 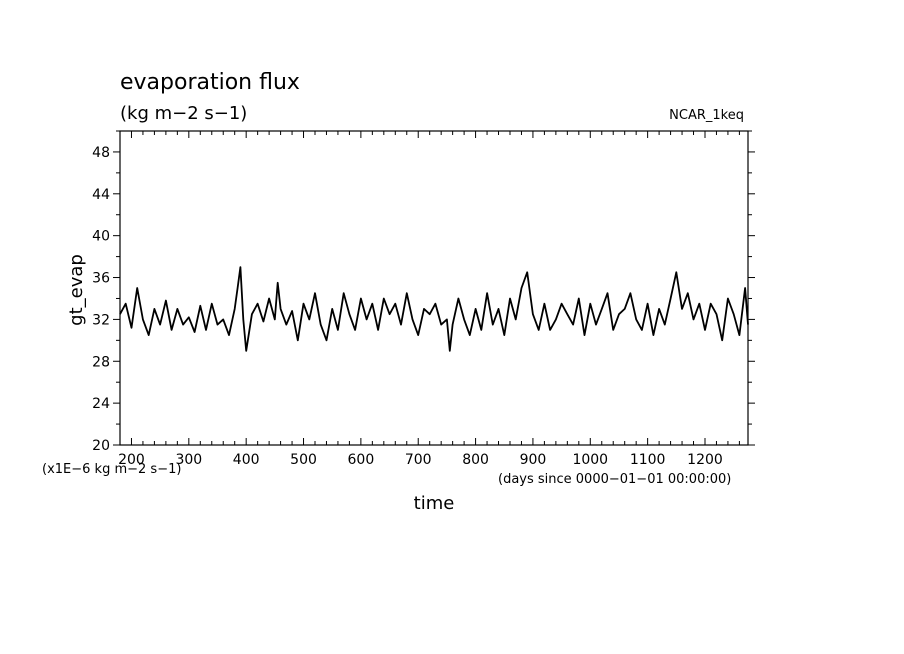 What do you see at coordinates (131, 460) in the screenshot?
I see `x-tick-label: 200` at bounding box center [131, 460].